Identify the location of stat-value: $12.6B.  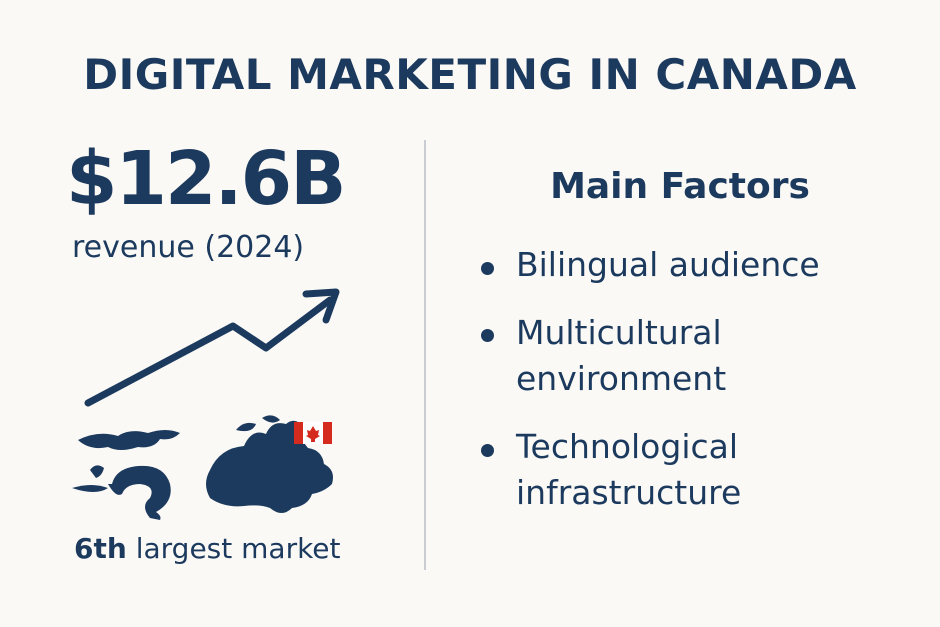
(206, 179).